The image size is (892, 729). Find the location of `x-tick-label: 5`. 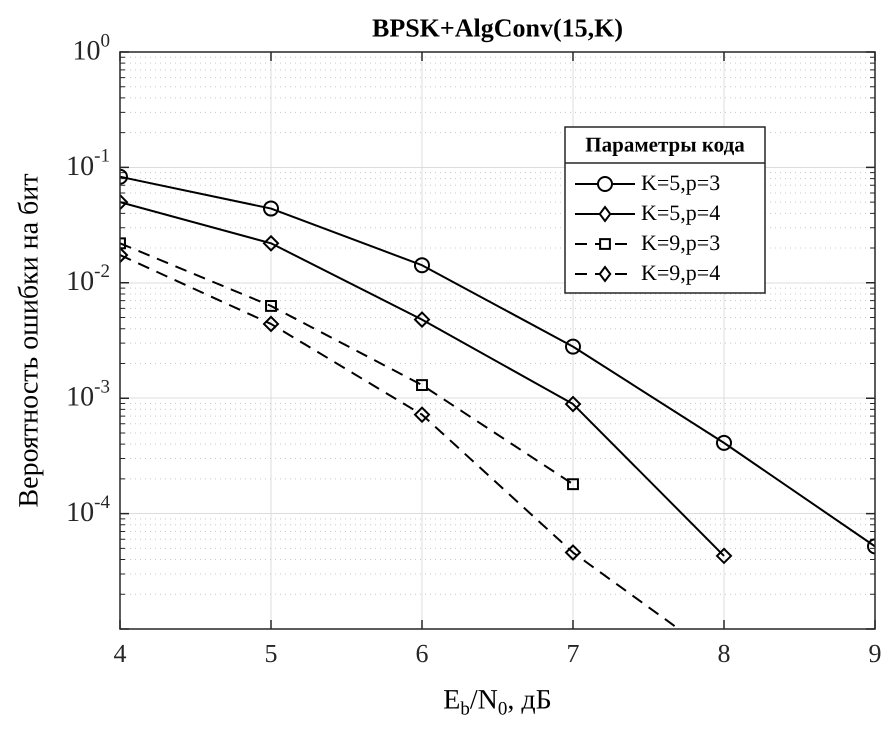

x-tick-label: 5 is located at coordinates (271, 653).